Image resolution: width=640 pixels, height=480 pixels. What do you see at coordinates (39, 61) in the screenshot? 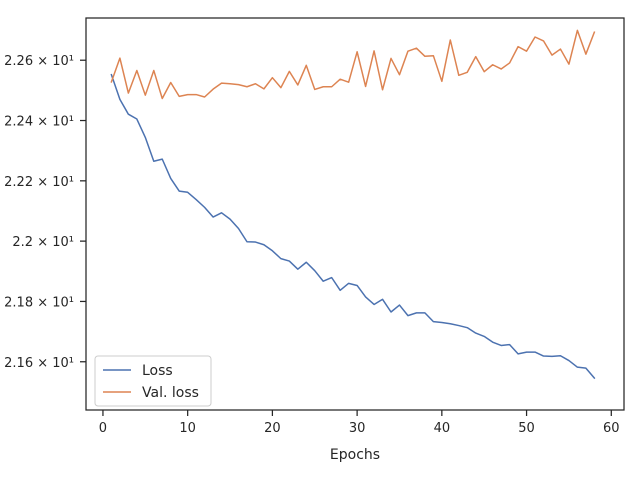
I see `y-tick-label: 2.26 × 10¹` at bounding box center [39, 61].